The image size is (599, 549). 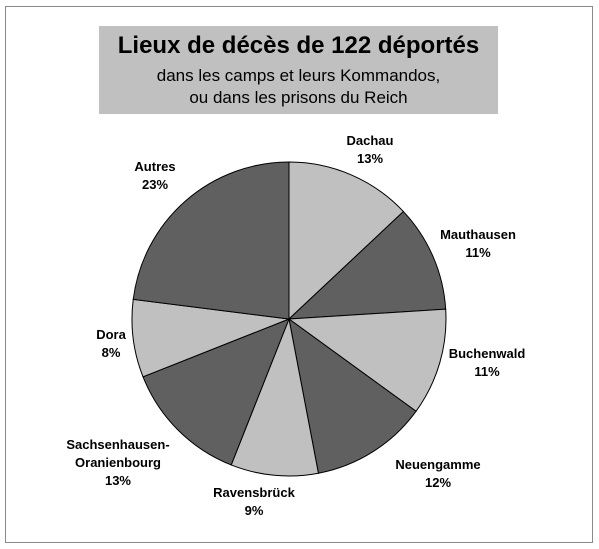 What do you see at coordinates (111, 334) in the screenshot?
I see `slice-label-name: Dora` at bounding box center [111, 334].